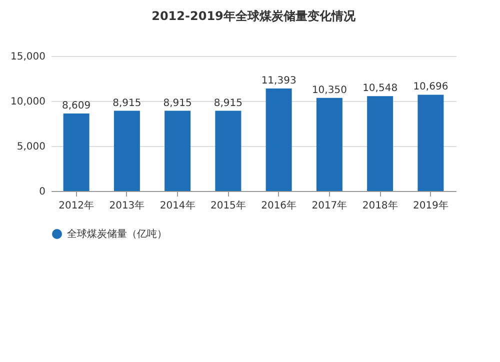 The width and height of the screenshot is (500, 362). I want to click on y-tick-label: 15,000, so click(28, 57).